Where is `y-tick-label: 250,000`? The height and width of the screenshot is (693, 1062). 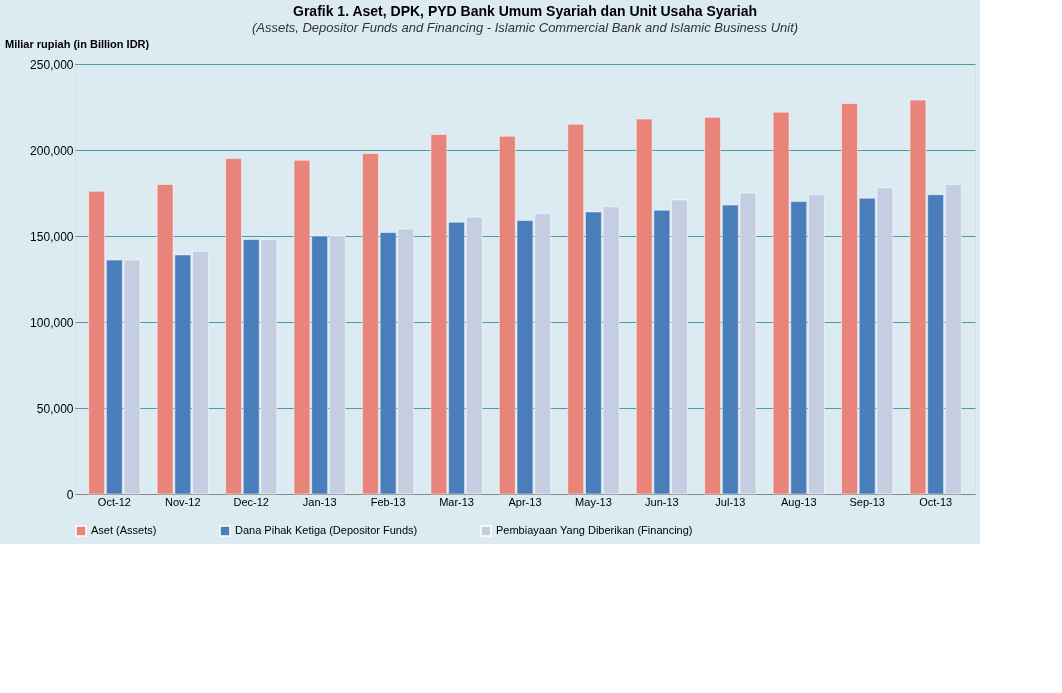
y-tick-label: 250,000 is located at coordinates (52, 64).